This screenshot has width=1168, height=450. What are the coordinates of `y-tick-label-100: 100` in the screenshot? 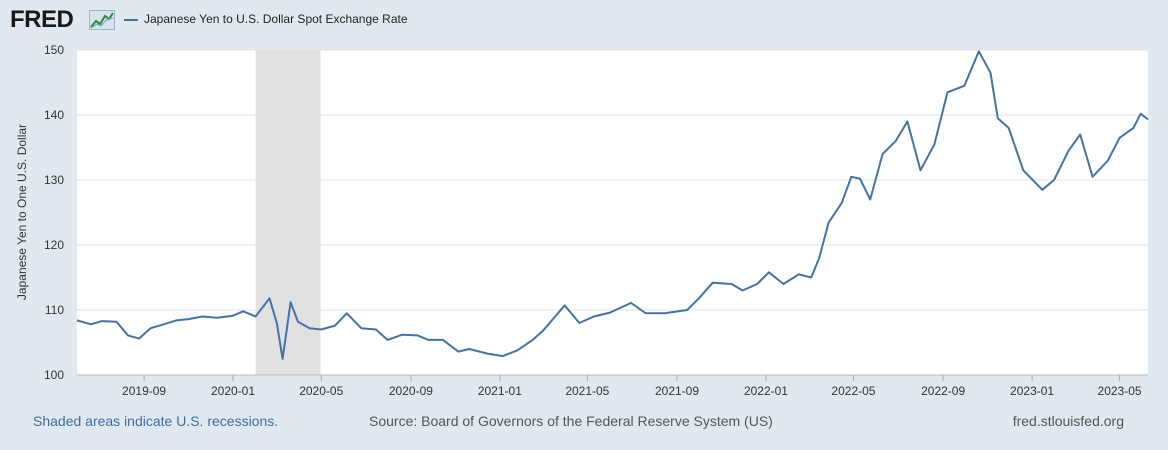 It's located at (54, 375).